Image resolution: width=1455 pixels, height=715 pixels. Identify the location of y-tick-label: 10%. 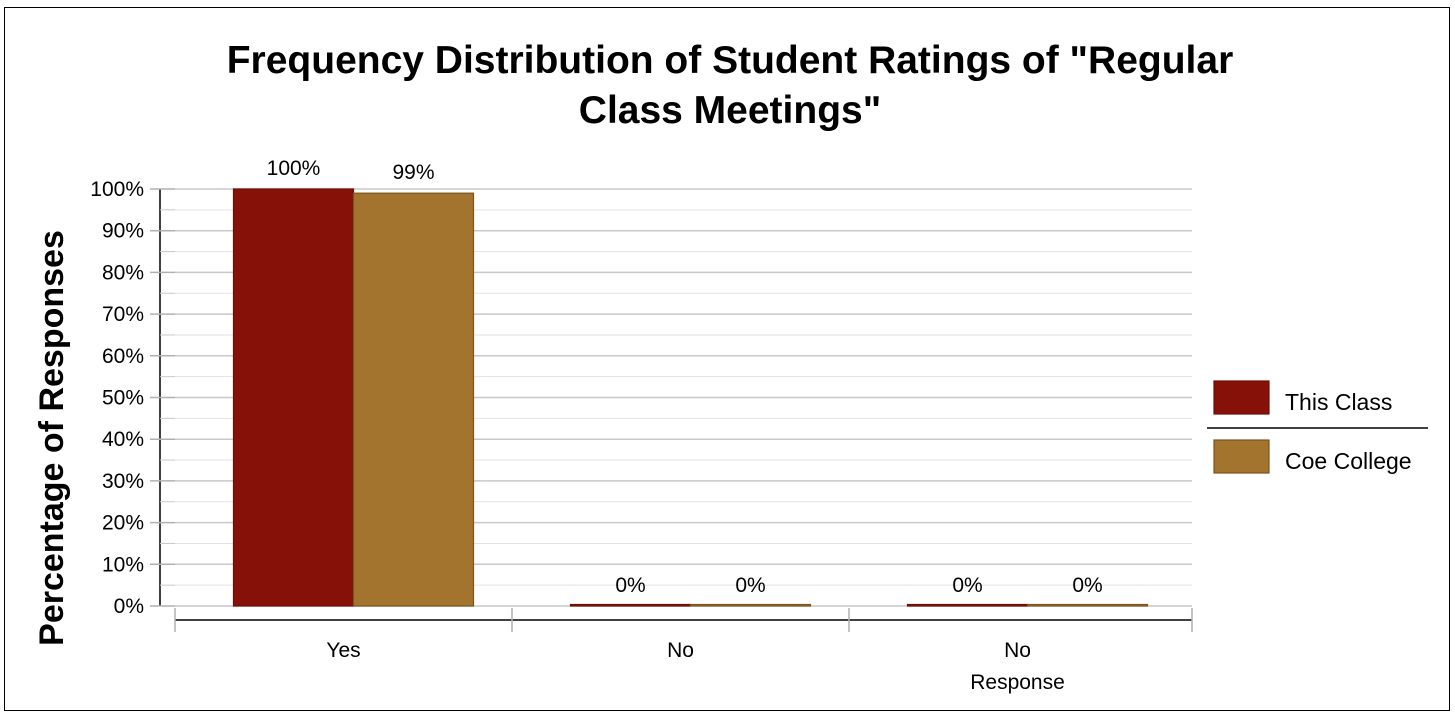
(123, 564).